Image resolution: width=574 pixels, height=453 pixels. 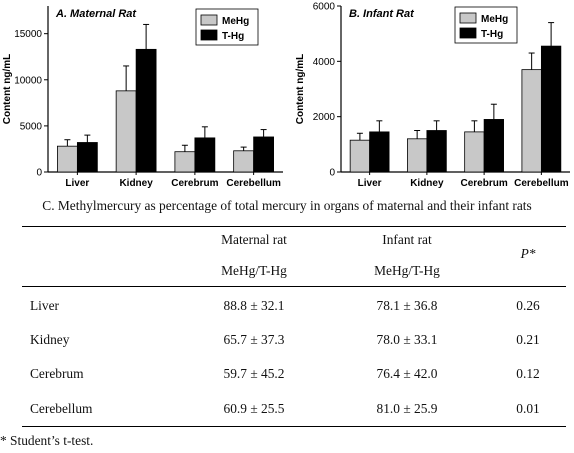 I want to click on maternal-bar-mehg-liver, so click(x=67, y=159).